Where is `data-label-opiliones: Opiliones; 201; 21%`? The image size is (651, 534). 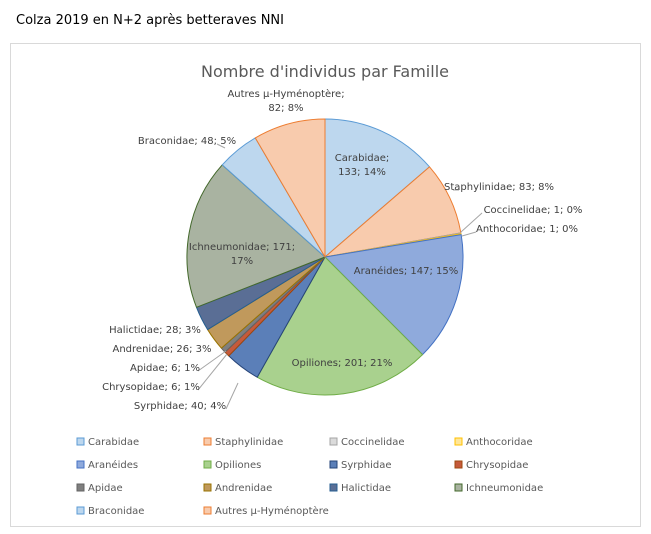
data-label-opiliones: Opiliones; 201; 21% is located at coordinates (342, 363).